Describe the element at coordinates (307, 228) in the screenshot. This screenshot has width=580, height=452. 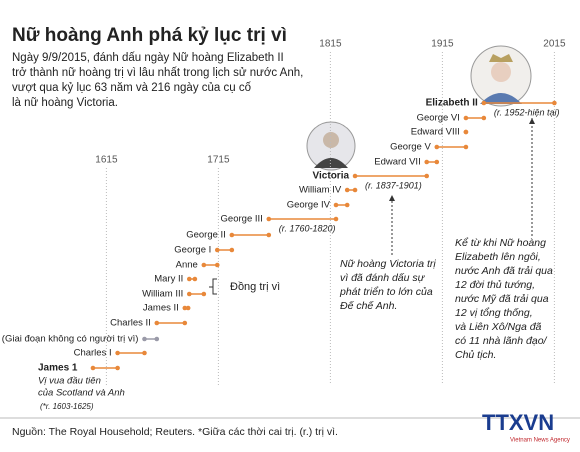
I see `period-label: (r. 1760-1820)` at that location.